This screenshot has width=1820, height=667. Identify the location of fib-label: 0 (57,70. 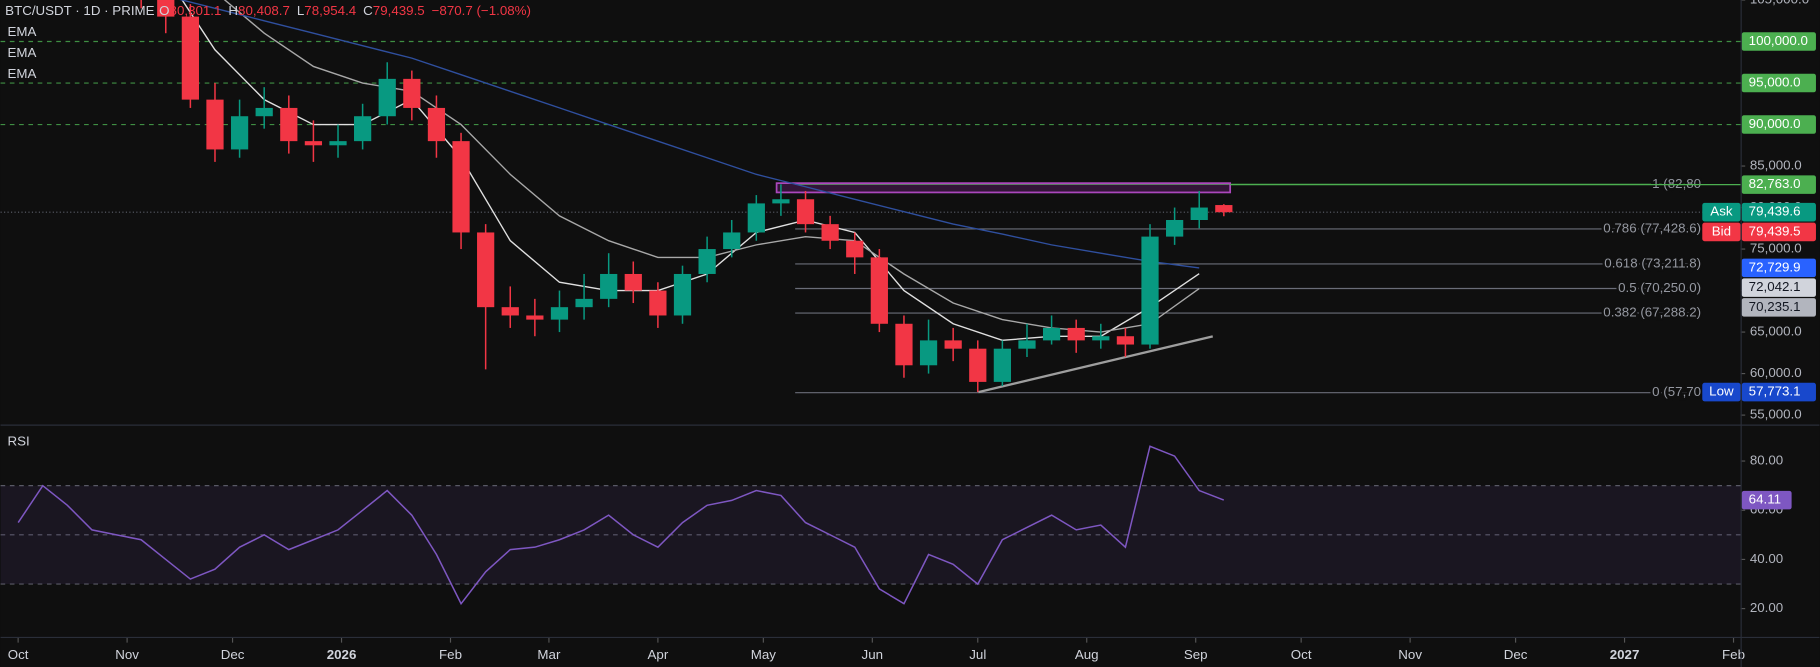
(1676, 391).